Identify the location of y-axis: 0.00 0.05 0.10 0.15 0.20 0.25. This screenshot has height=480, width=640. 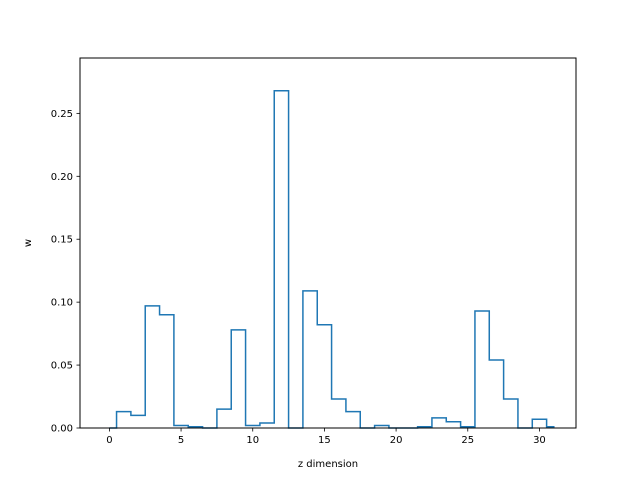
(65, 272).